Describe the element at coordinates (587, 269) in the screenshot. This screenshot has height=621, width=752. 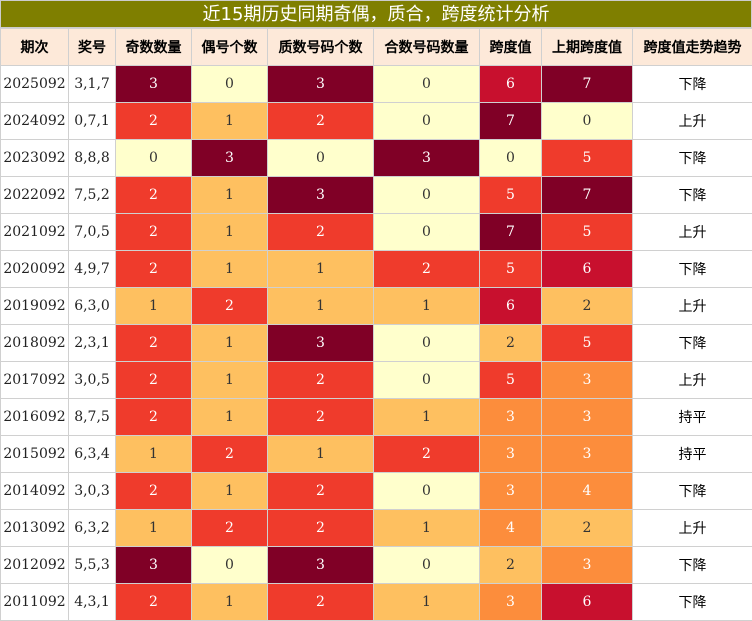
I see `prev-span-cell: 6` at that location.